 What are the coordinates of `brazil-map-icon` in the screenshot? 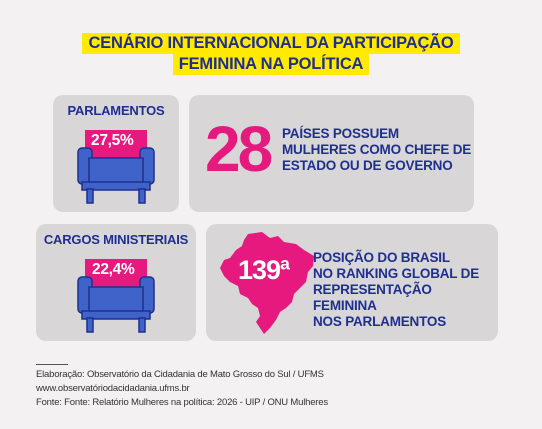 It's located at (267, 283).